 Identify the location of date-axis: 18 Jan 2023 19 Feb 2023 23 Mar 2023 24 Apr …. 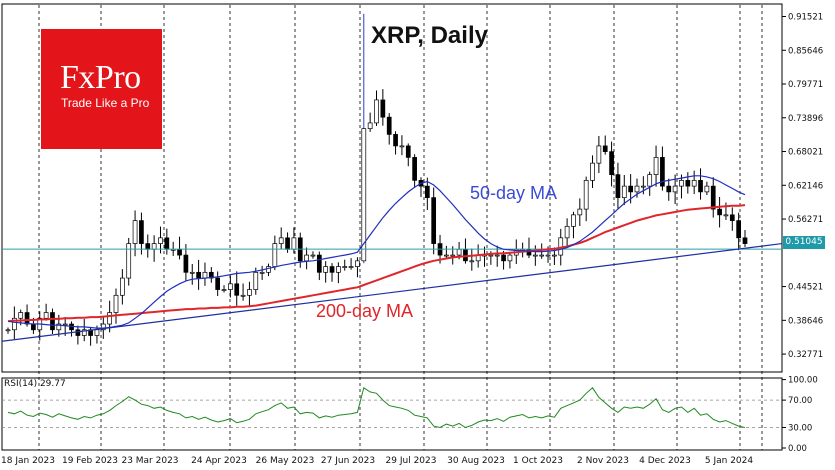
(377, 461).